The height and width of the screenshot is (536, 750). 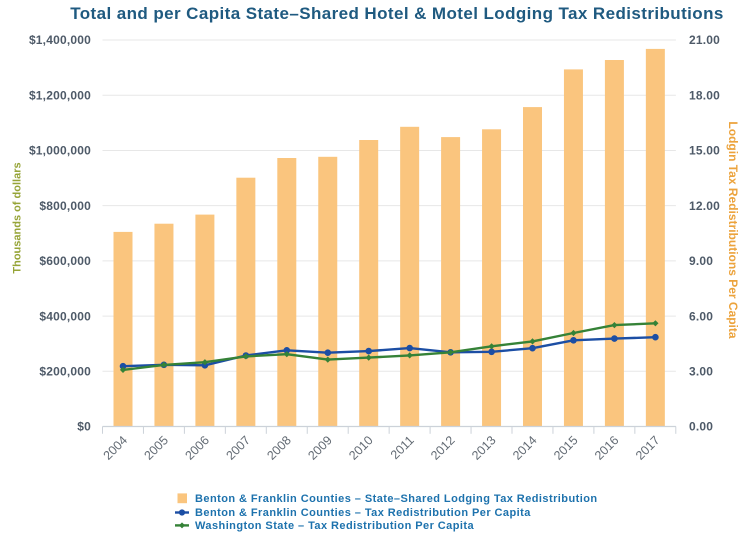 What do you see at coordinates (704, 40) in the screenshot?
I see `svg-text: 21.00` at bounding box center [704, 40].